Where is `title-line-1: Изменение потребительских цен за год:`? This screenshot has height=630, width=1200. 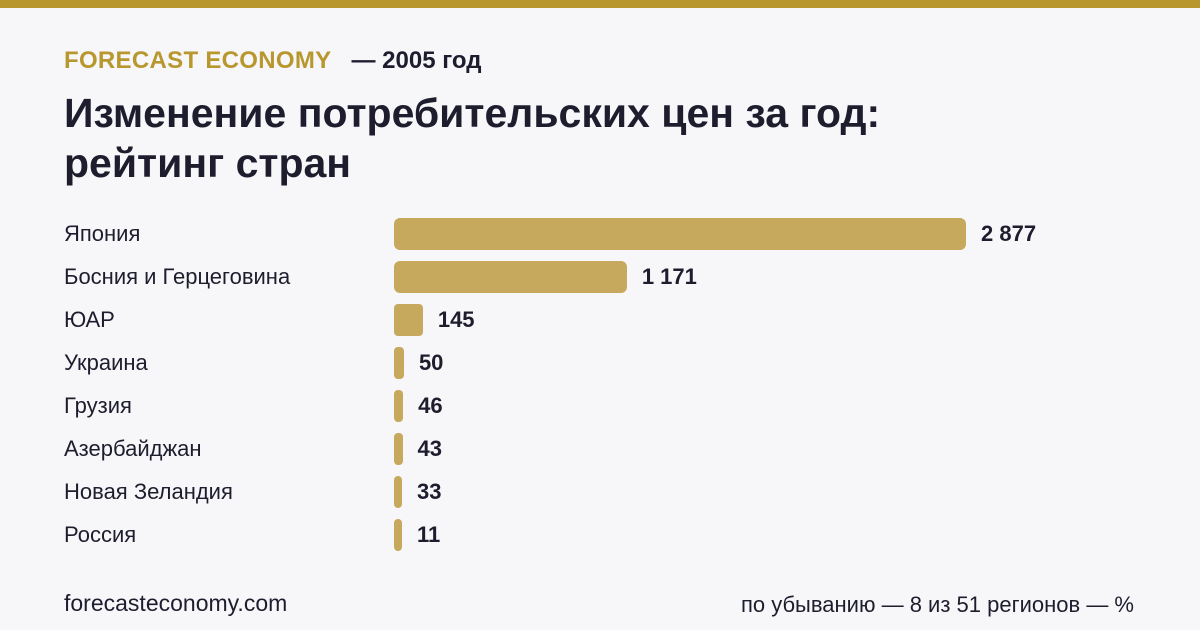 title-line-1: Изменение потребительских цен за год: is located at coordinates (472, 113).